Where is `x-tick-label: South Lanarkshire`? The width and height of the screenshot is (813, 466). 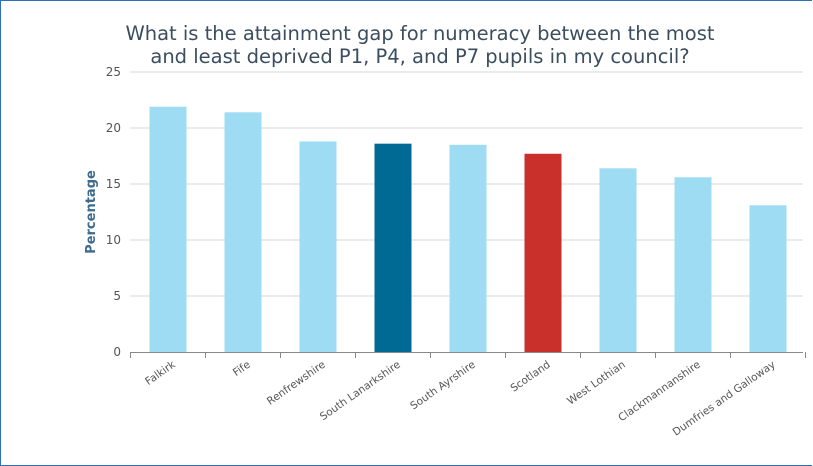 x-tick-label: South Lanarkshire is located at coordinates (360, 391).